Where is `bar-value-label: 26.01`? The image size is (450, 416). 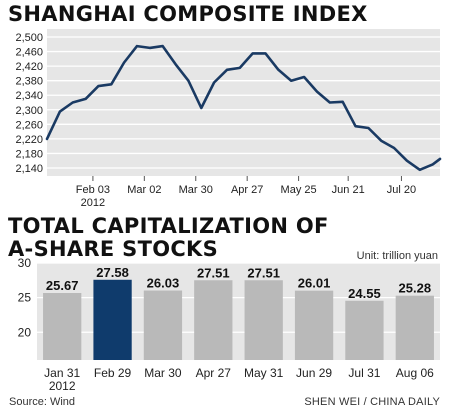
bar-value-label: 26.01 is located at coordinates (314, 283).